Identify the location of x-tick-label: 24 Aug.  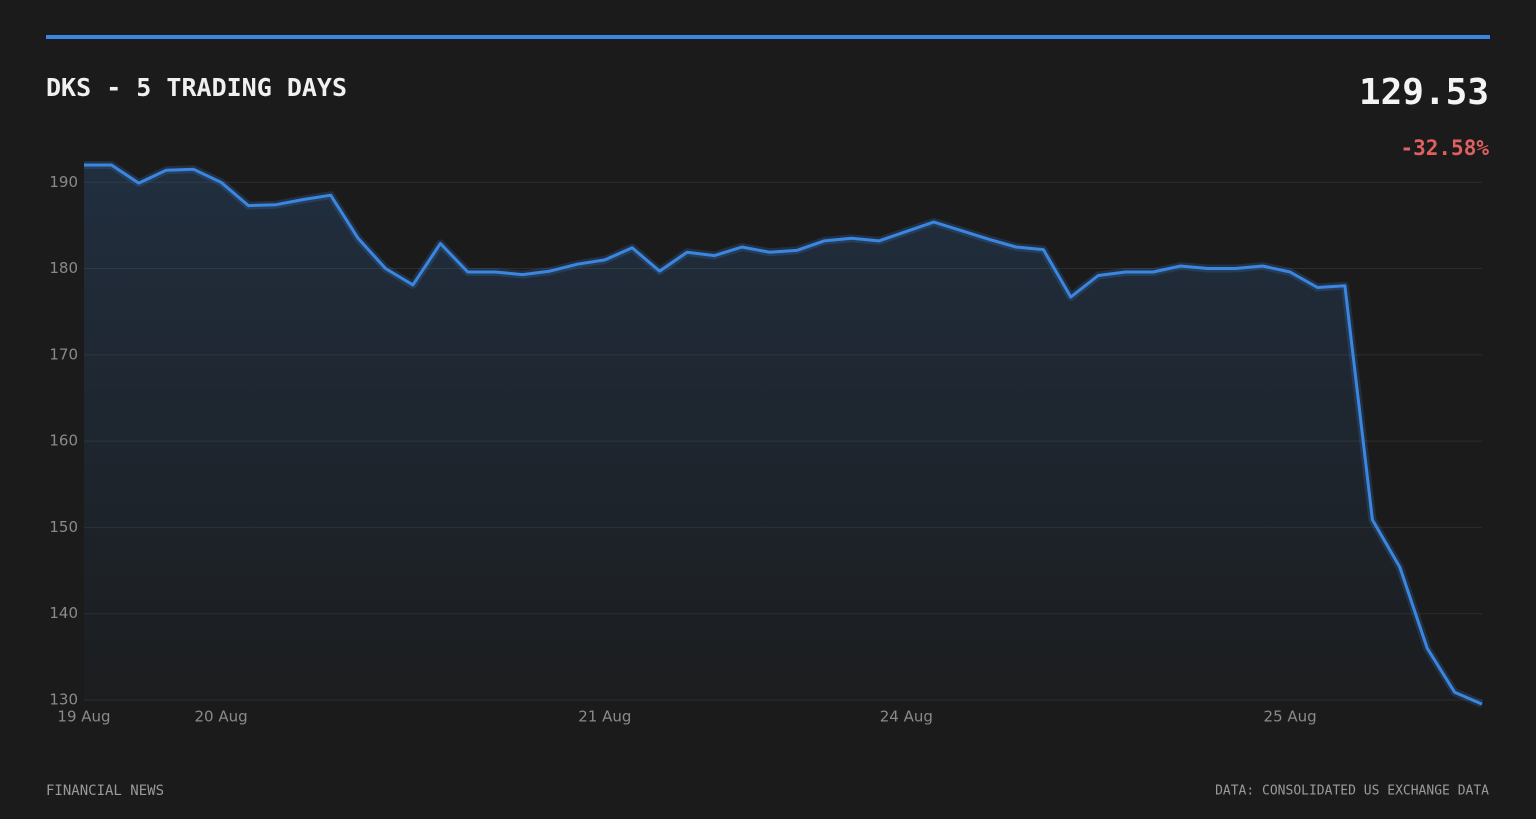
(906, 717).